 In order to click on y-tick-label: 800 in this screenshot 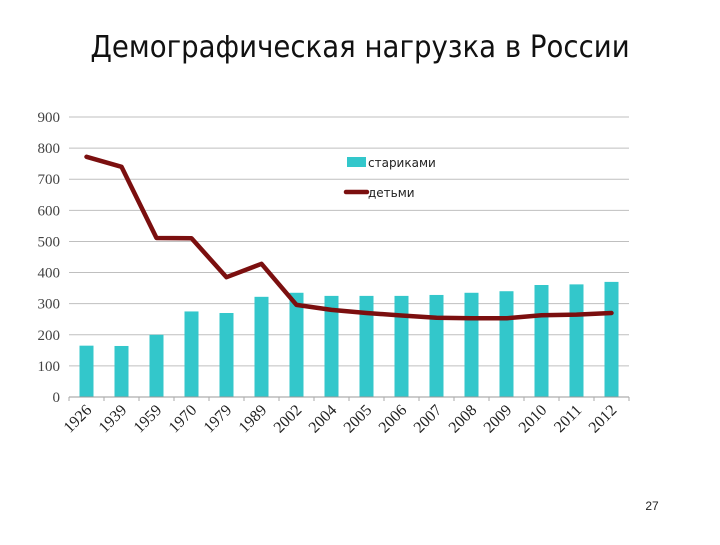, I will do `click(49, 149)`.